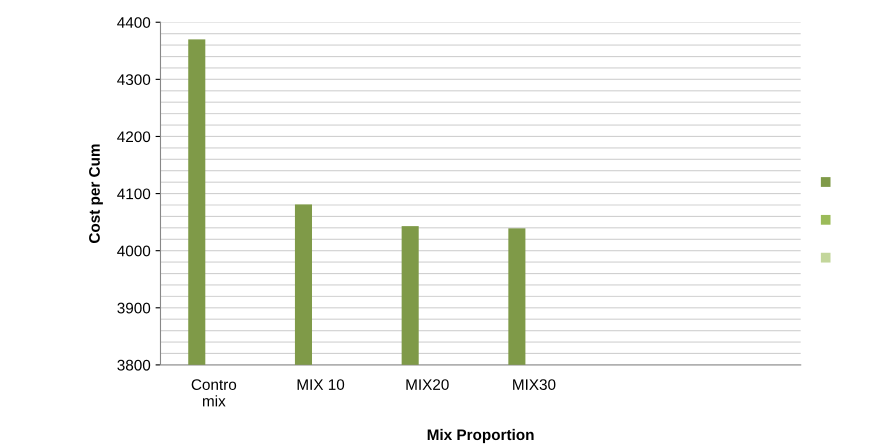  What do you see at coordinates (534, 384) in the screenshot?
I see `x-tick-label: MIX30` at bounding box center [534, 384].